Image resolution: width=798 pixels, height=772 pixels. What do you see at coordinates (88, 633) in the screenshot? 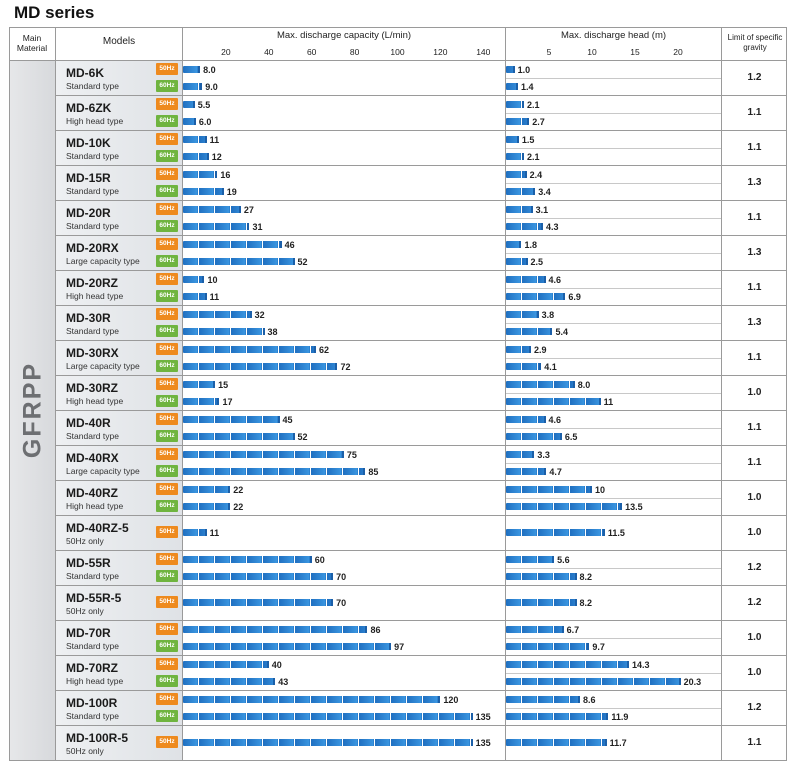
I see `model-name: MD-70R` at bounding box center [88, 633].